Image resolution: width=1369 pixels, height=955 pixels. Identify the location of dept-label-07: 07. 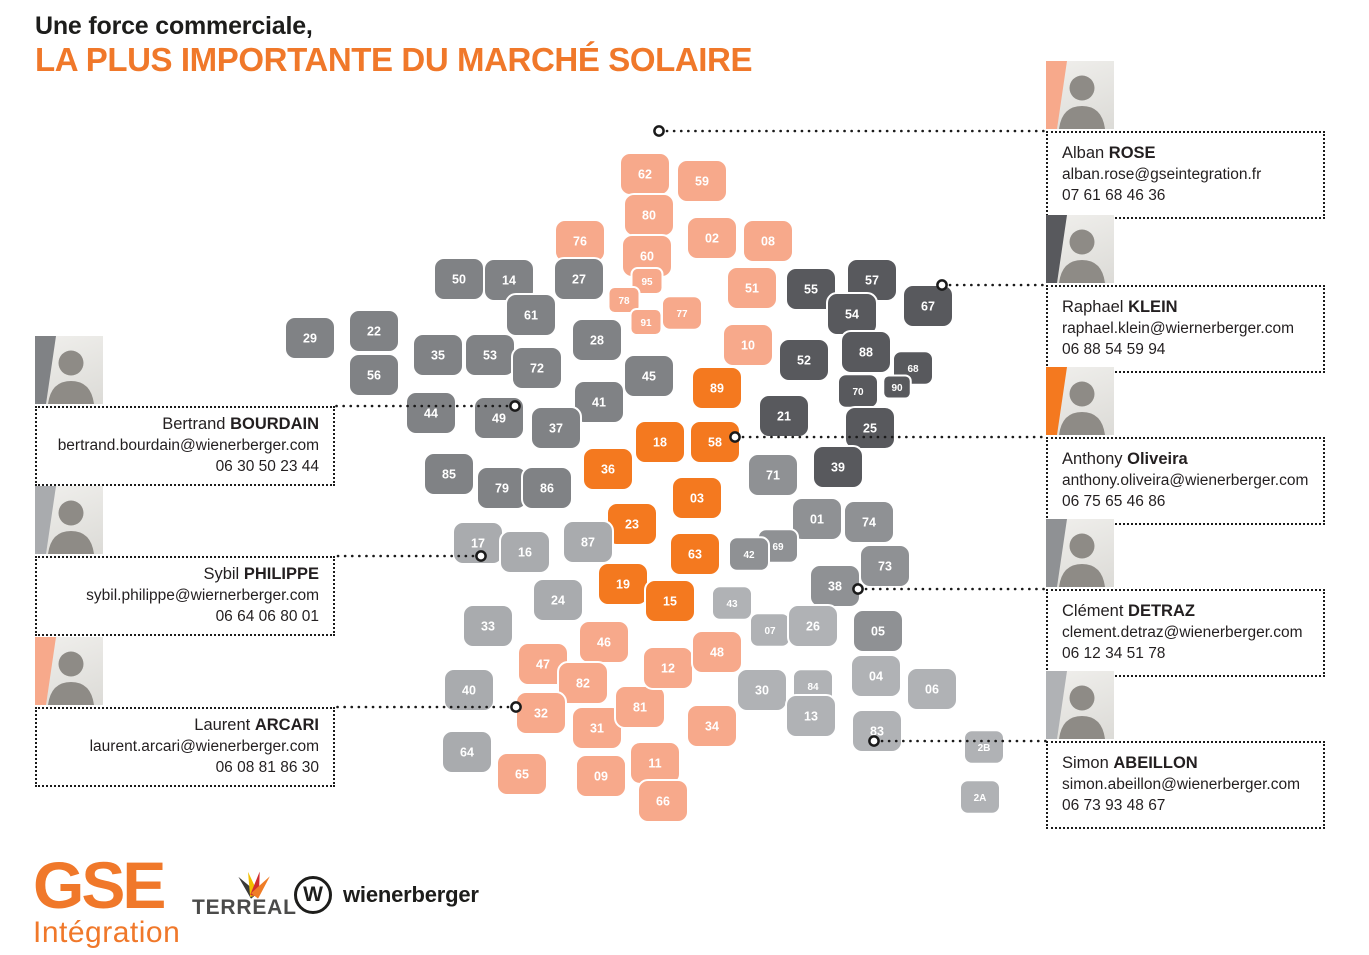
(770, 631).